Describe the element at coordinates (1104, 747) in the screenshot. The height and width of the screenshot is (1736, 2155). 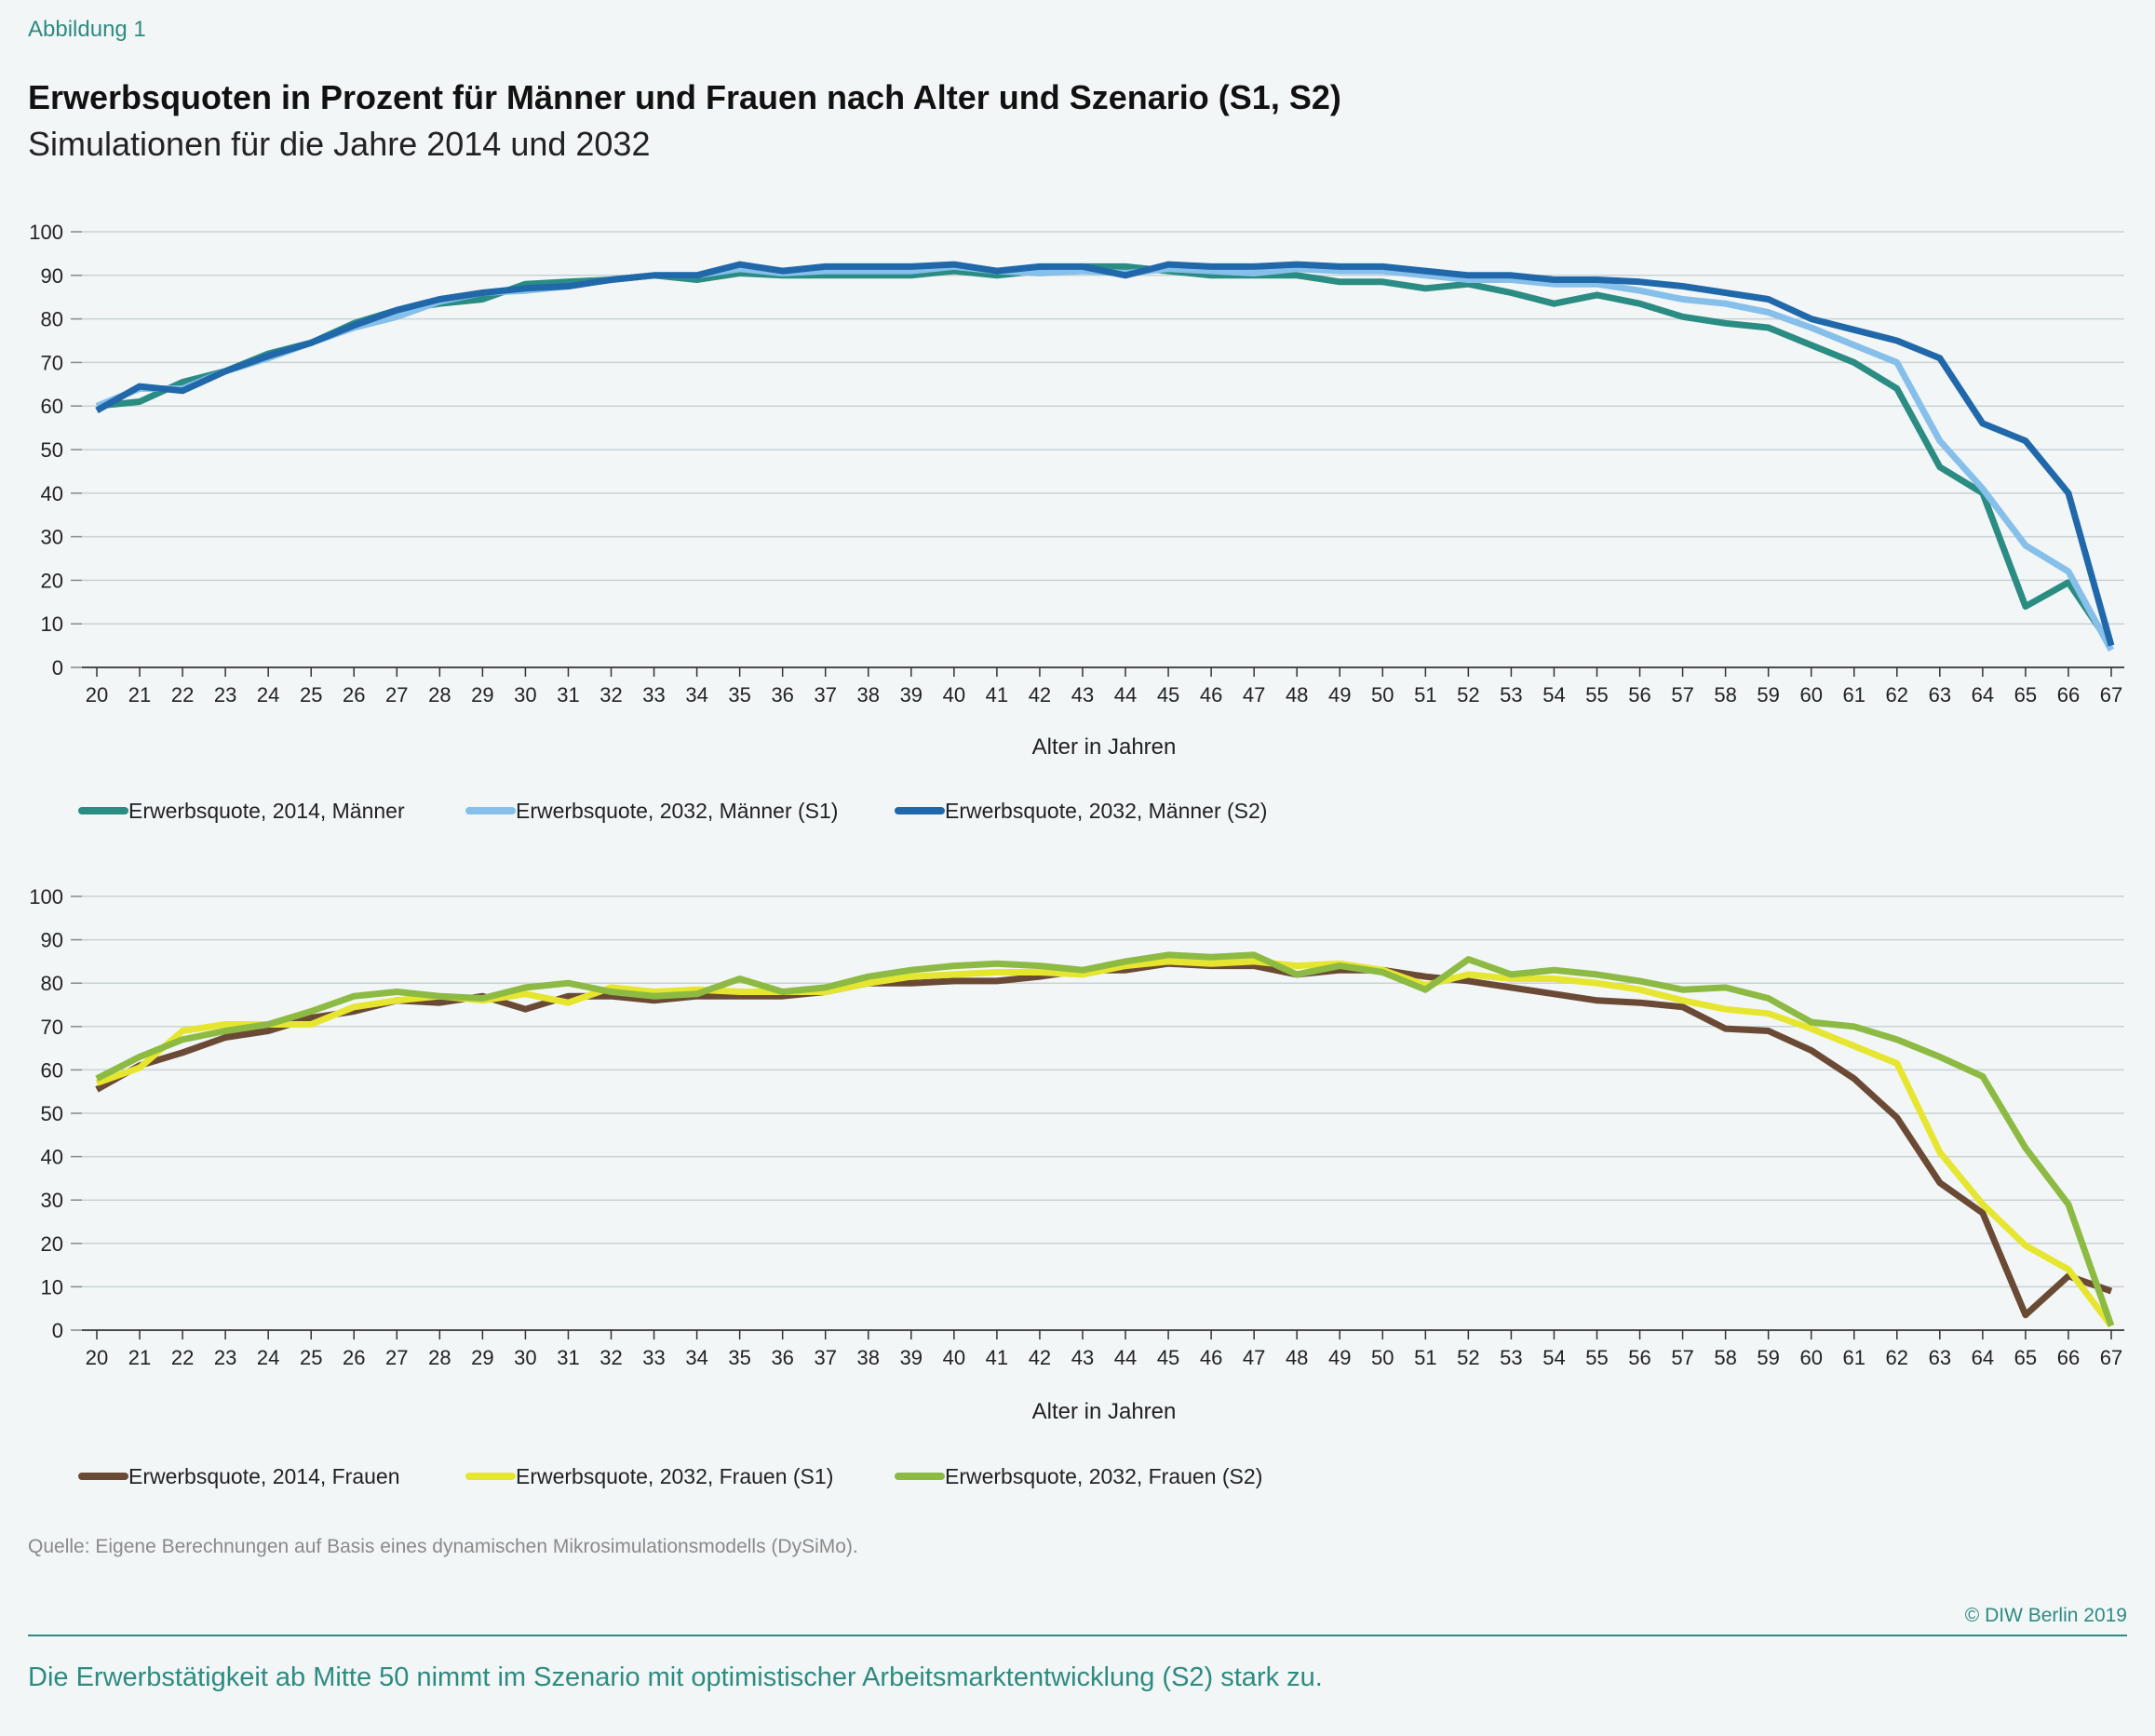
I see `x-axis-title: Alter in Jahren` at that location.